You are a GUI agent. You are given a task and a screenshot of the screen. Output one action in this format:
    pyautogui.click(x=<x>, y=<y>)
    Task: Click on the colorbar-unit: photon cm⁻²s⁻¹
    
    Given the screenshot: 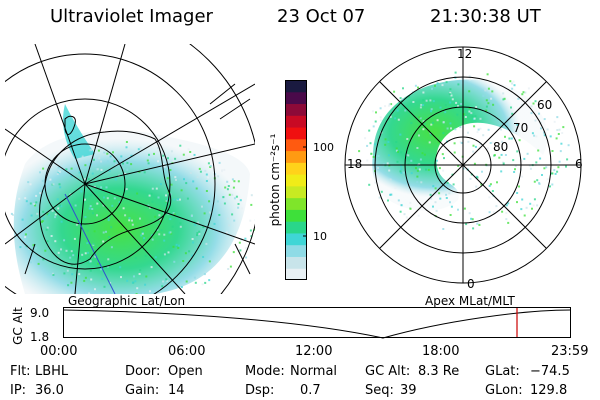 What is the action you would take?
    pyautogui.click(x=275, y=180)
    